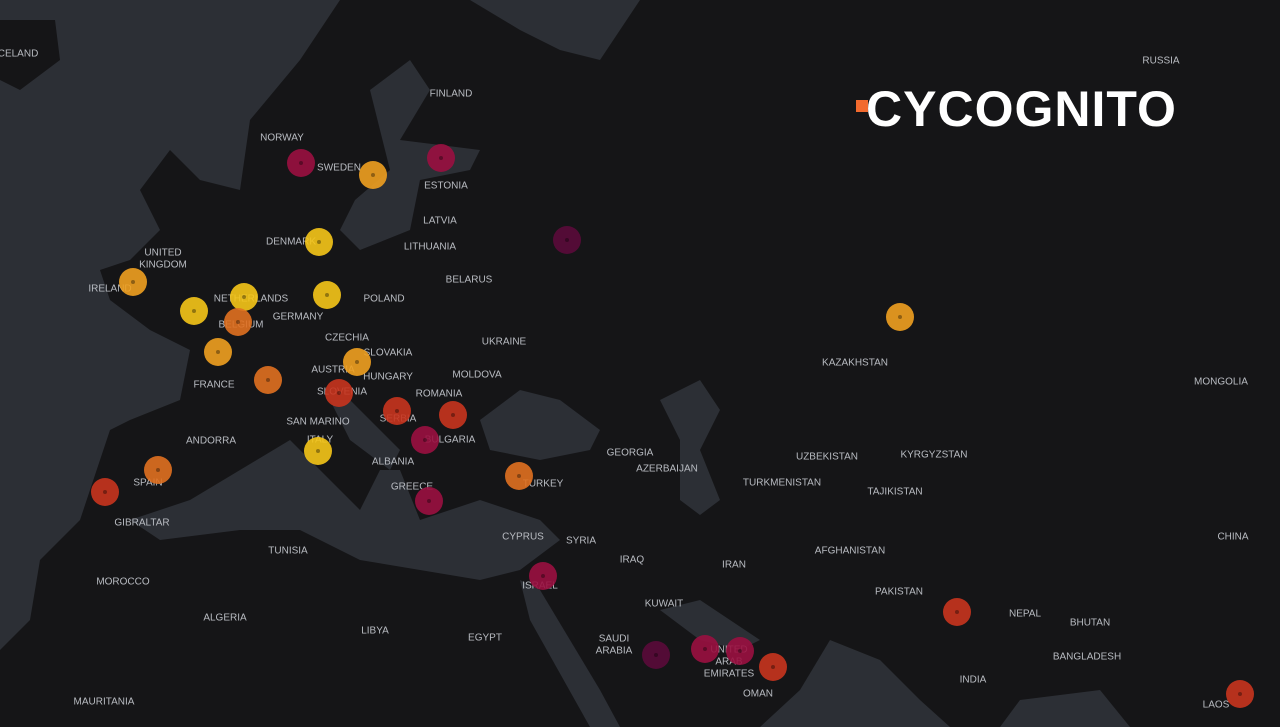 The width and height of the screenshot is (1280, 727). What do you see at coordinates (469, 280) in the screenshot?
I see `country-label: BELARUS` at bounding box center [469, 280].